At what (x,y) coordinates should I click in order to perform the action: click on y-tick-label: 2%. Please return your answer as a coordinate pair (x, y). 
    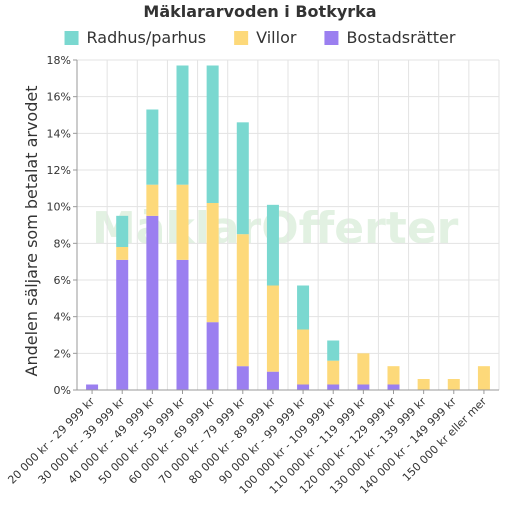
    Looking at the image, I should click on (62, 353).